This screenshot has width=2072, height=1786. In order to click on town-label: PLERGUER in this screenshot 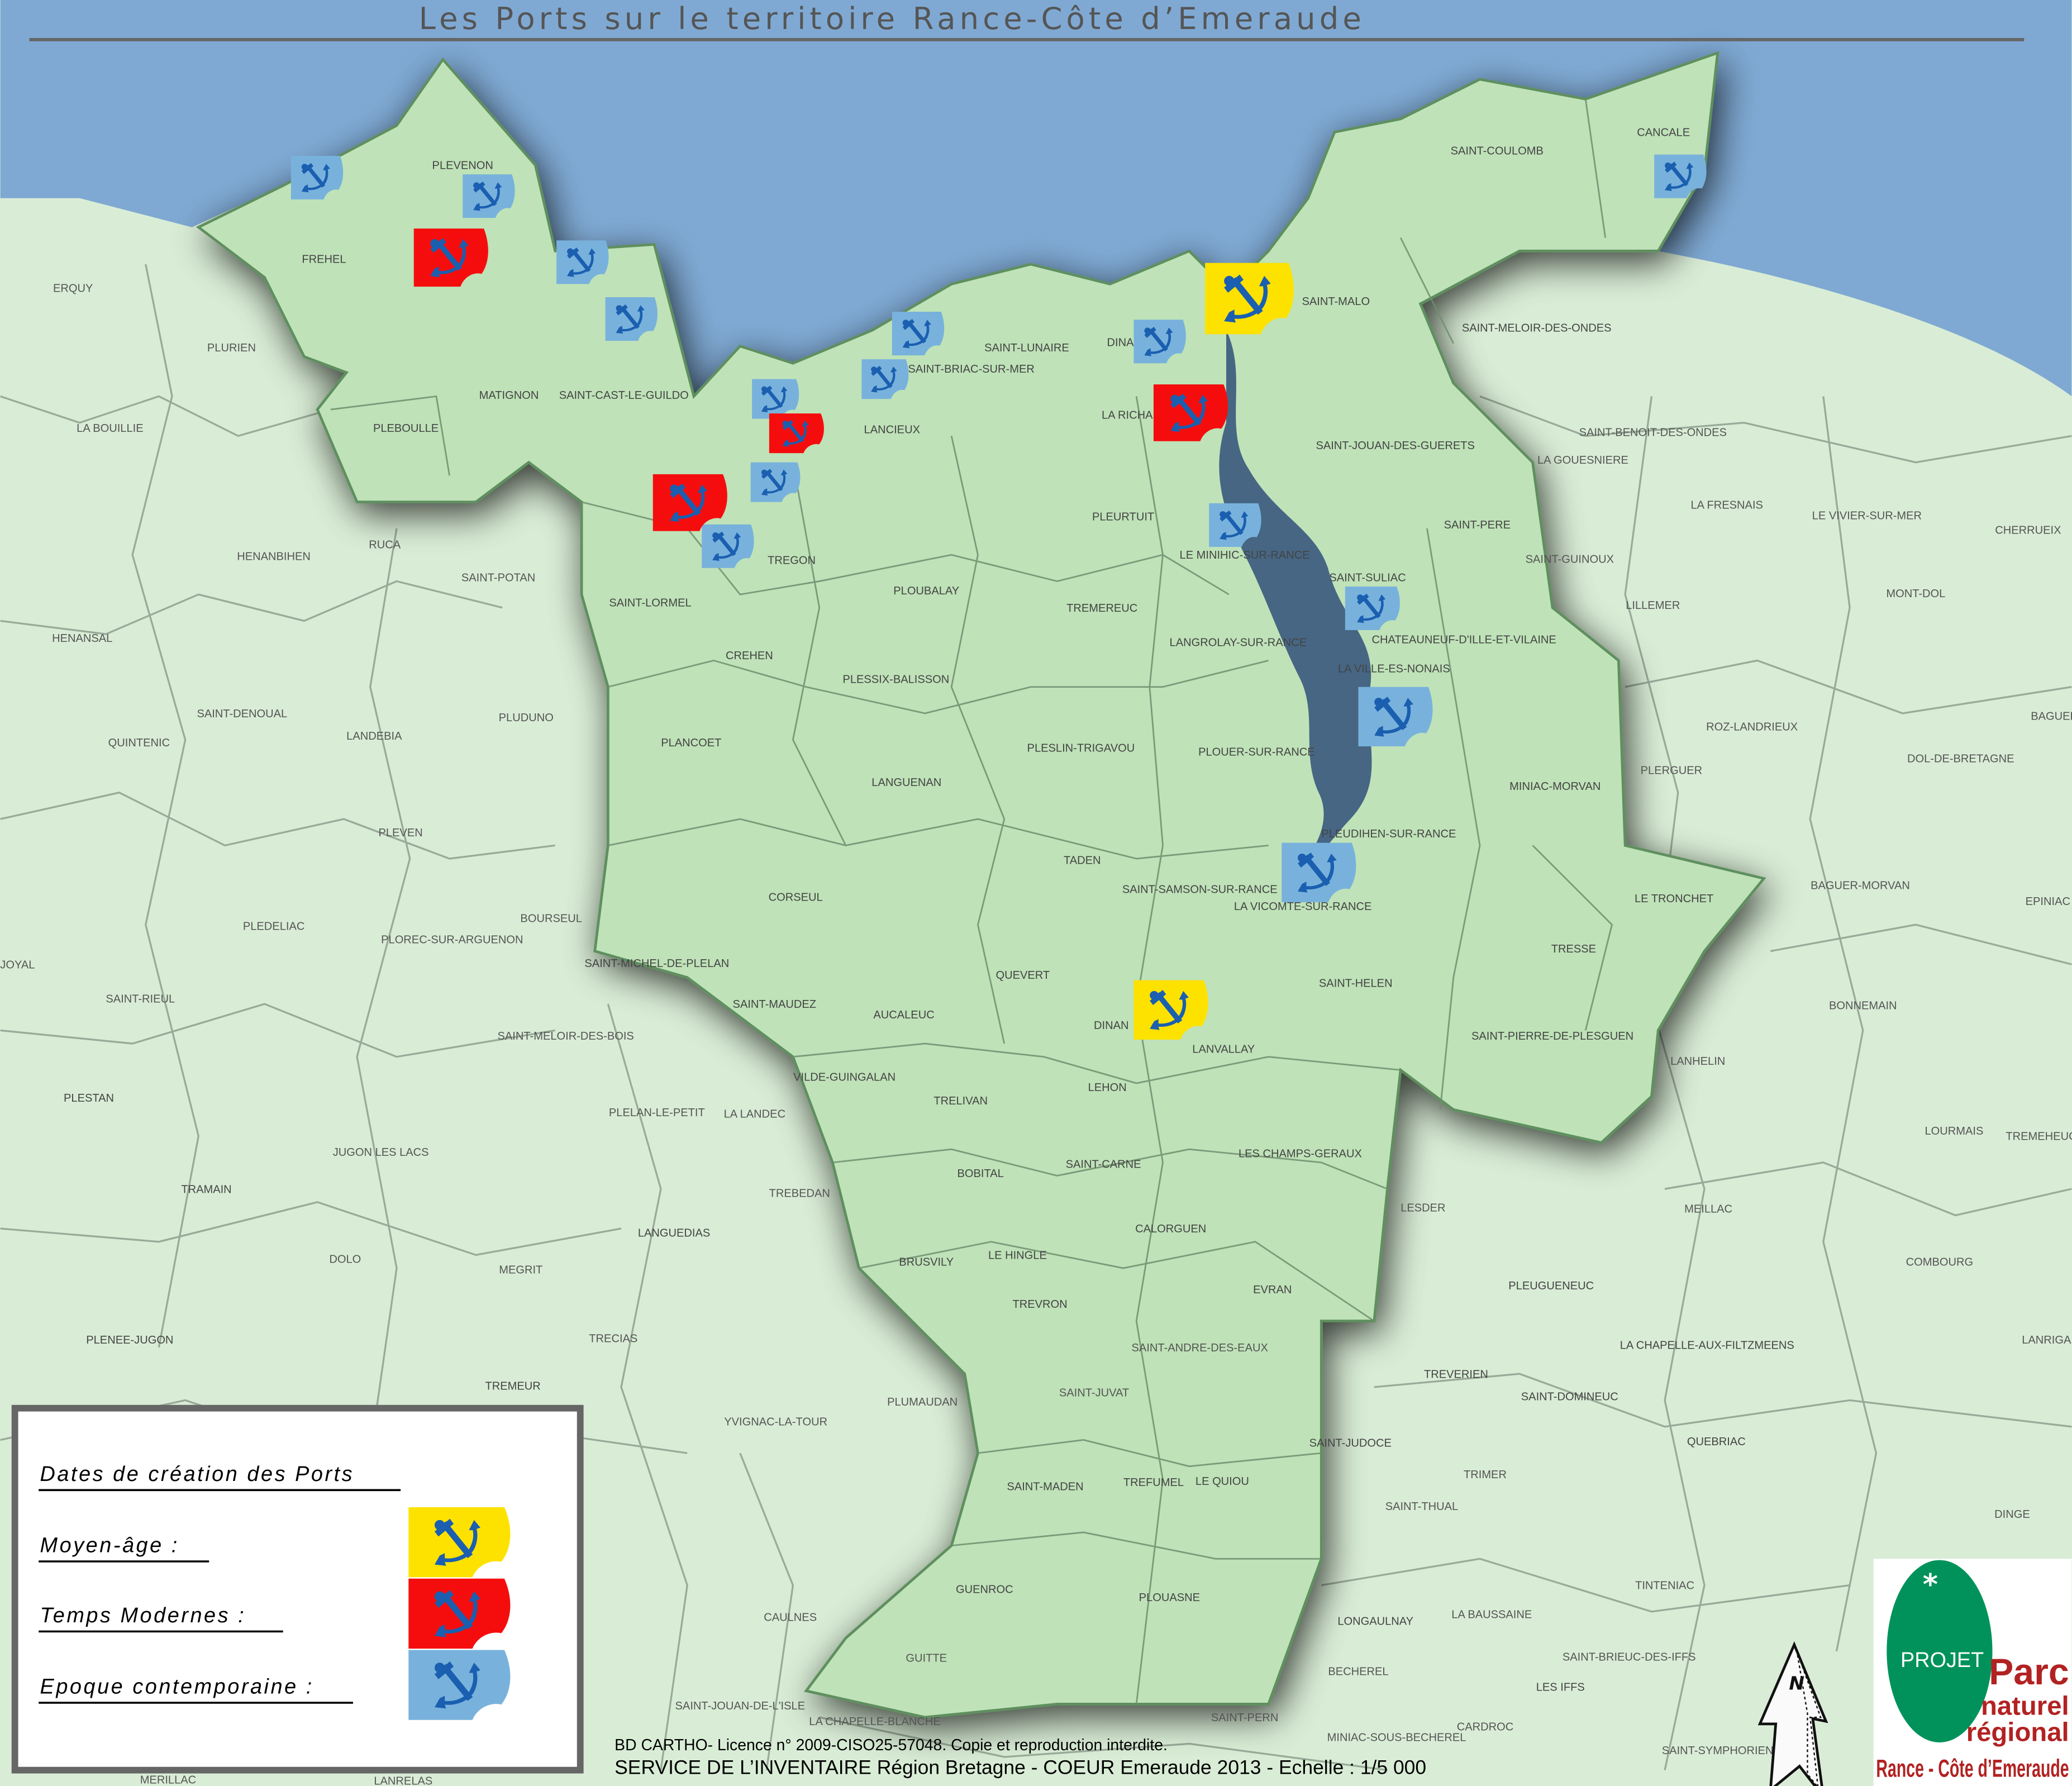, I will do `click(1671, 771)`.